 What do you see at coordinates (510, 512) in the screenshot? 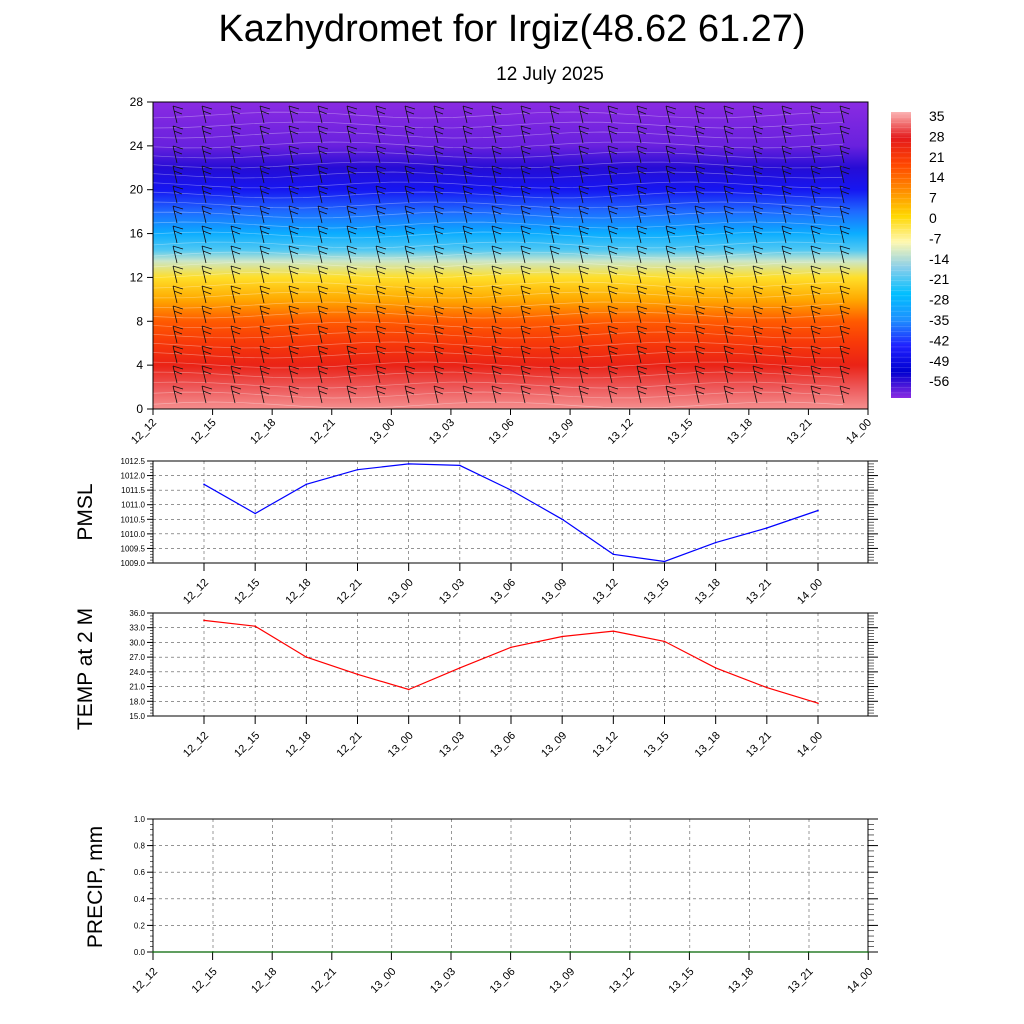
I see `grid` at bounding box center [510, 512].